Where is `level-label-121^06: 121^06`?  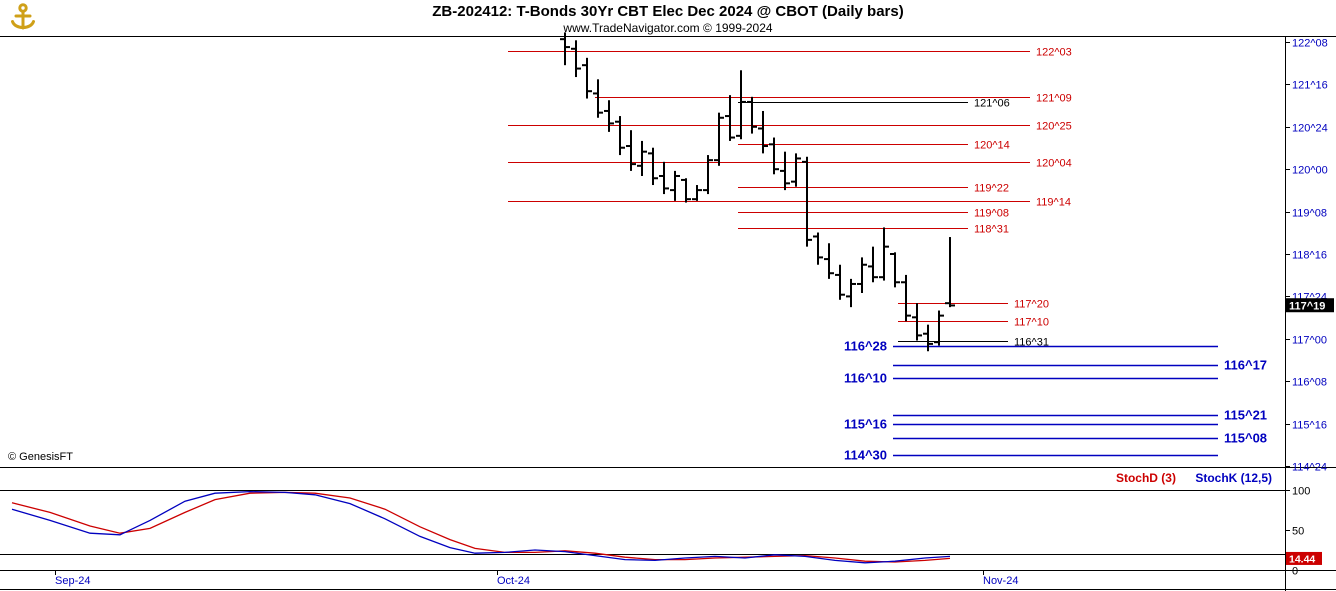 level-label-121^06: 121^06 is located at coordinates (992, 104).